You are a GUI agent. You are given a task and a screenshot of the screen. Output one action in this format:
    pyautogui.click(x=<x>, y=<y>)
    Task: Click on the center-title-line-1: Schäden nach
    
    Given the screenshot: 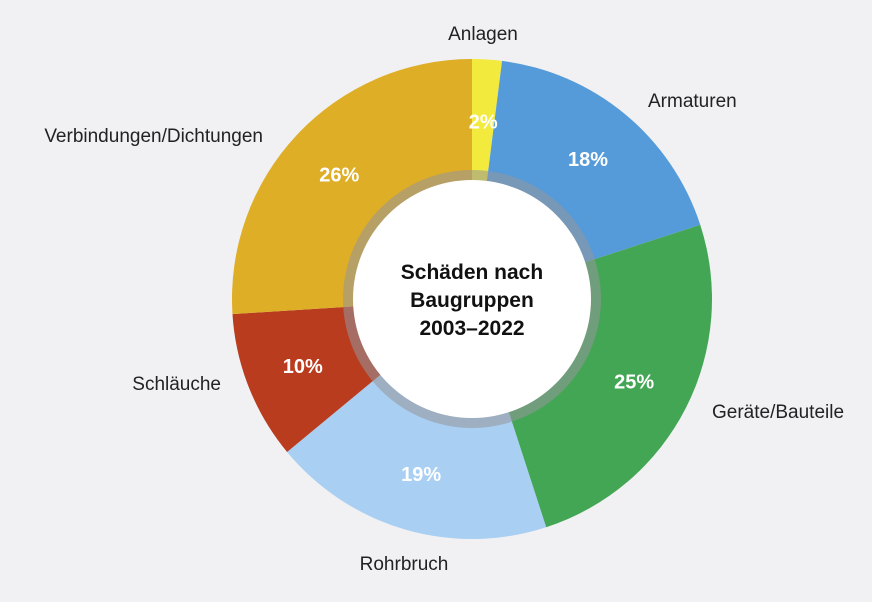 What is the action you would take?
    pyautogui.click(x=472, y=272)
    